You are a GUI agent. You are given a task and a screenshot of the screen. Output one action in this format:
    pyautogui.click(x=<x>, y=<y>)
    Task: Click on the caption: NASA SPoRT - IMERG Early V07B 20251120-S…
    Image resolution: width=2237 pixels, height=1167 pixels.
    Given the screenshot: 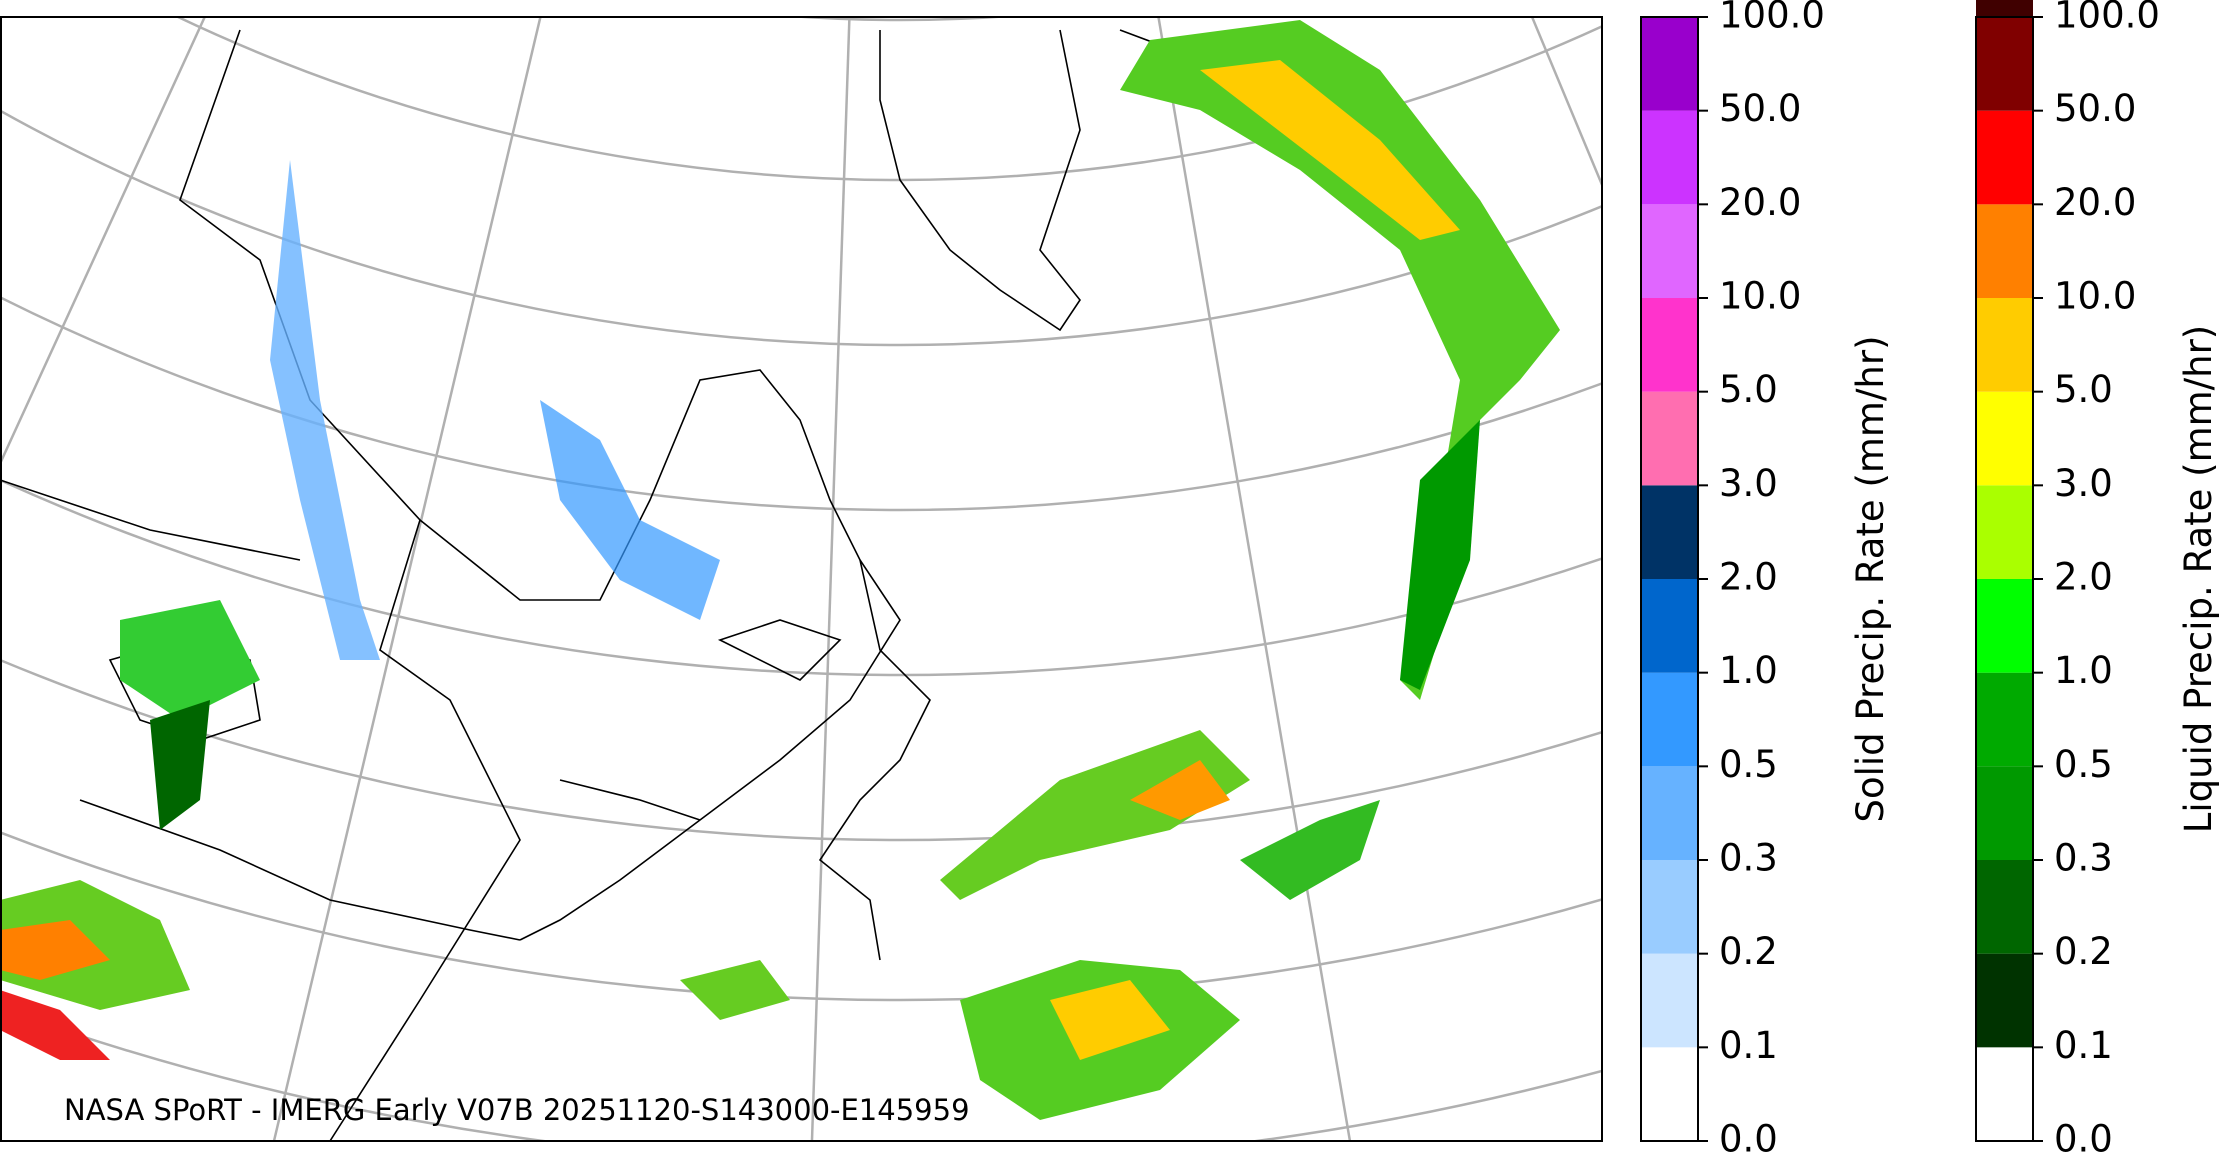 What is the action you would take?
    pyautogui.click(x=517, y=1110)
    